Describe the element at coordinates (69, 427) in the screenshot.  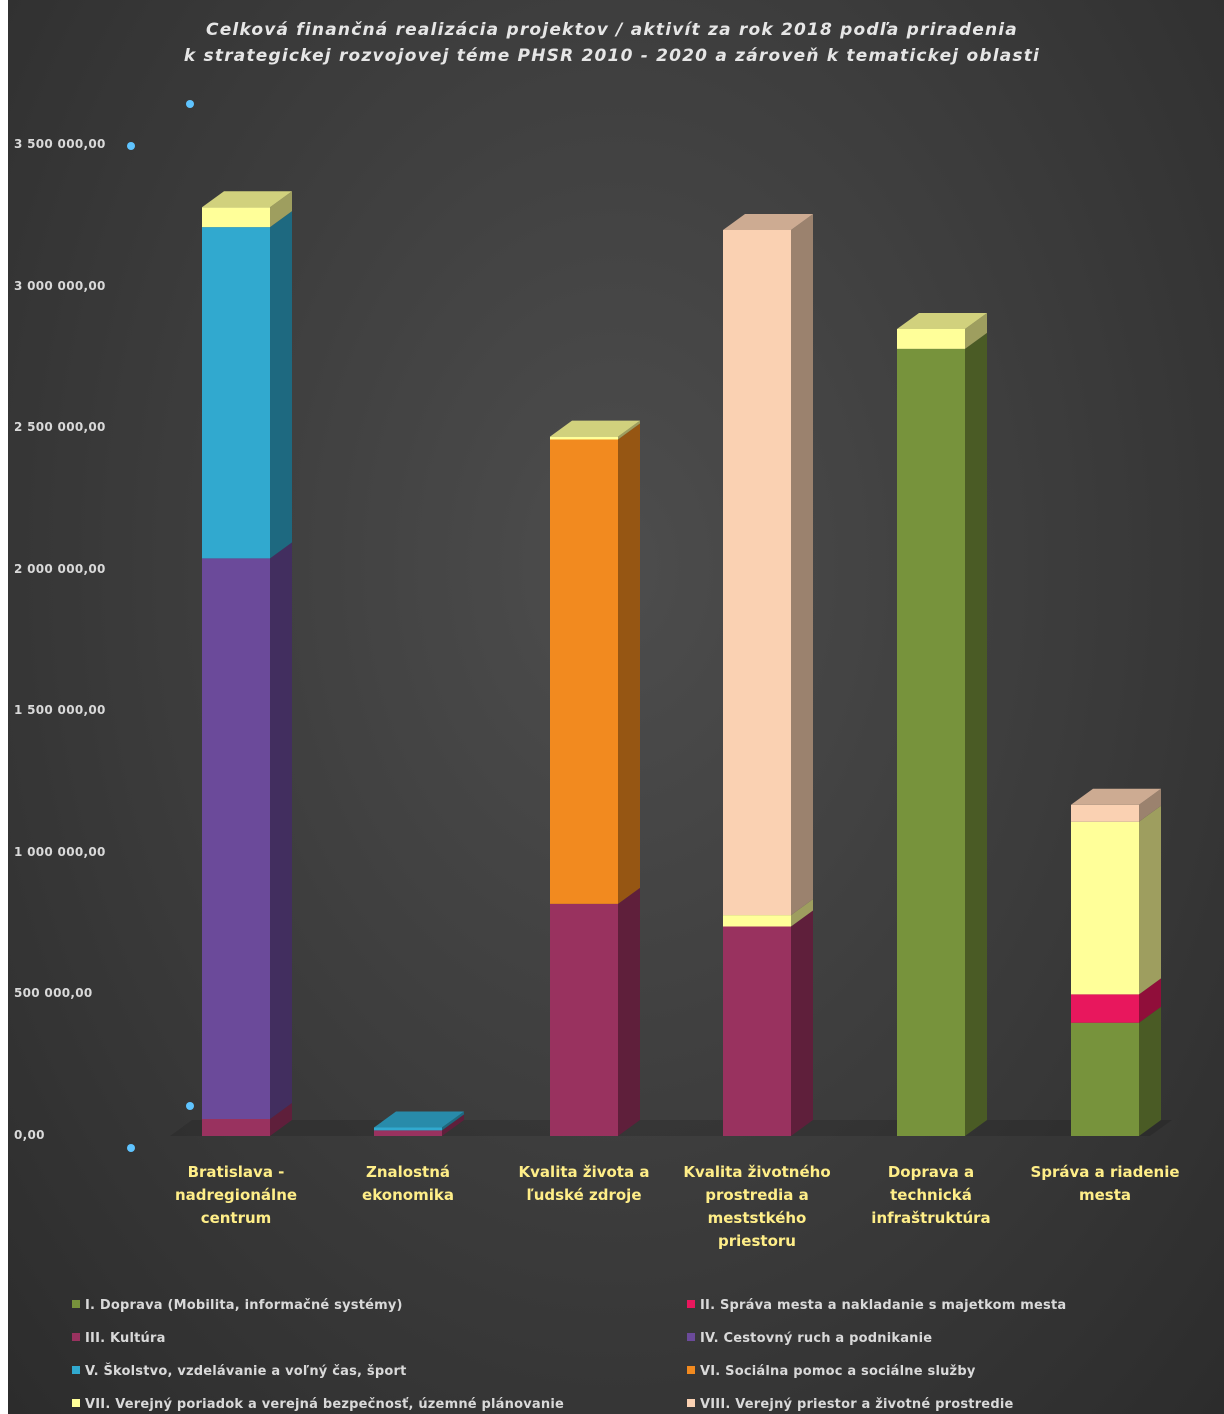
I see `y-tick-label: 2 500 000,00` at that location.